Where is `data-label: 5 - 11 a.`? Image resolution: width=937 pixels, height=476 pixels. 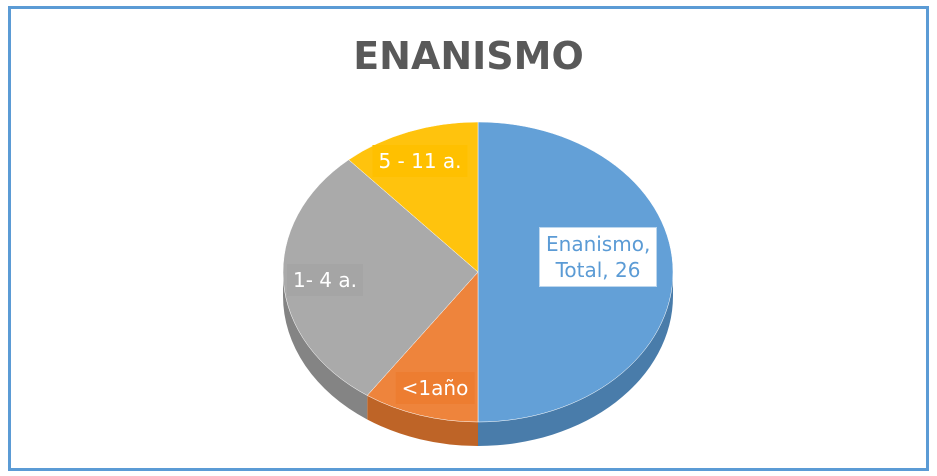
data-label: 5 - 11 a. is located at coordinates (420, 161).